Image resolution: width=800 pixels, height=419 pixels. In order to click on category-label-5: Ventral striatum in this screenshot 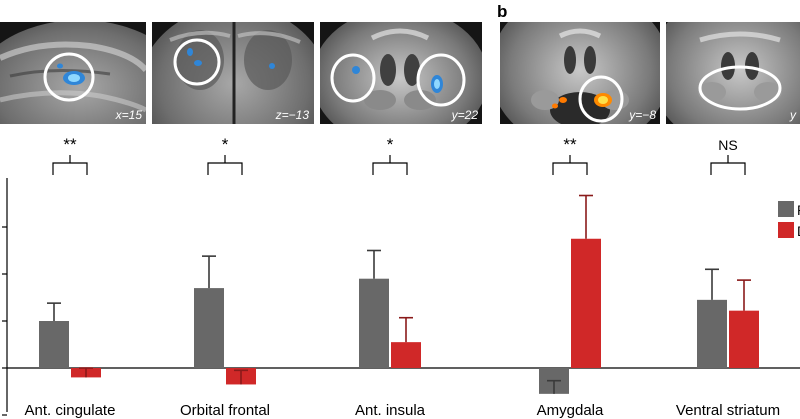, I will do `click(728, 410)`.